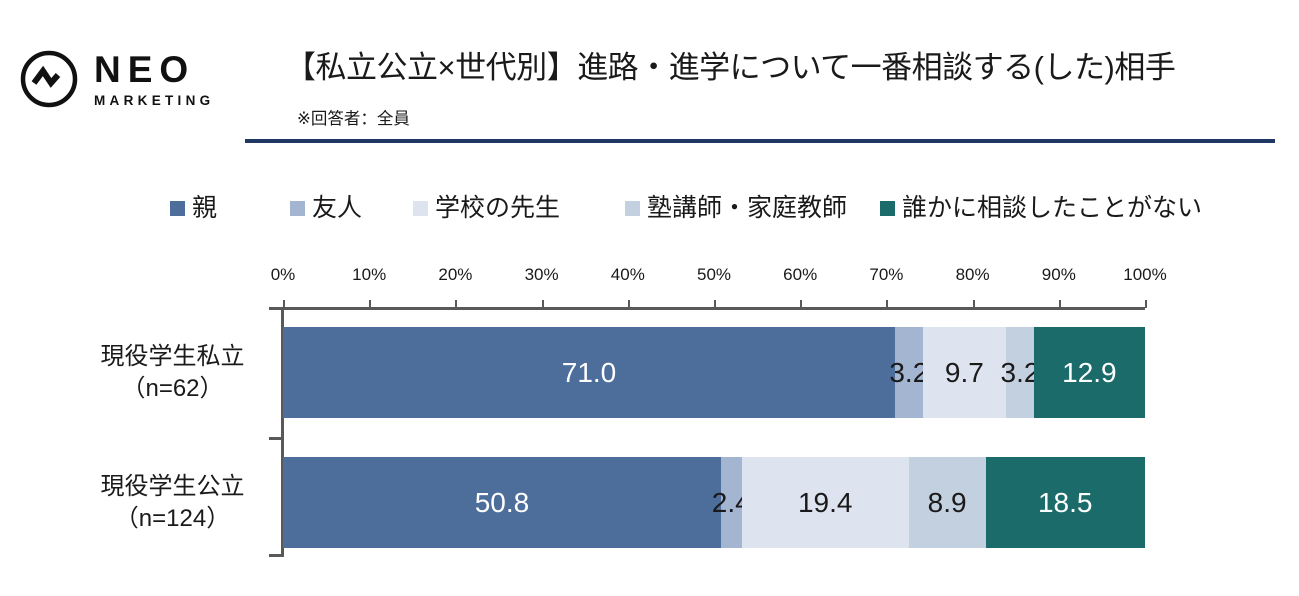 The width and height of the screenshot is (1299, 596). I want to click on chart-legend: 親 友人 学校の先生 塾講師・家庭教師 誰かに相談したことがない, so click(715, 212).